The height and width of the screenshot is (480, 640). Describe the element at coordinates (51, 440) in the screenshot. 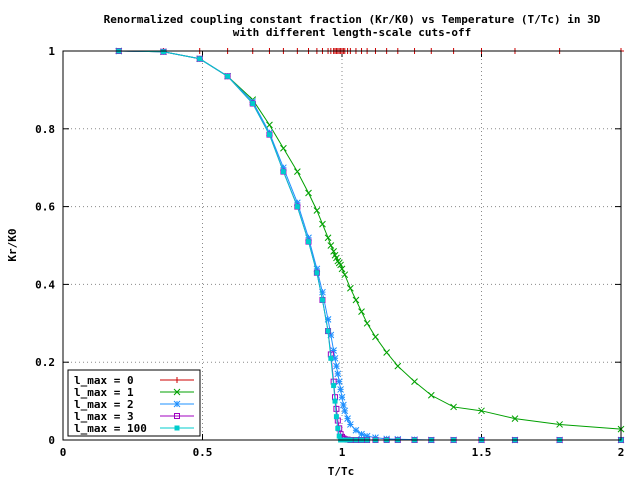

I see `y-tick-label: 0` at that location.